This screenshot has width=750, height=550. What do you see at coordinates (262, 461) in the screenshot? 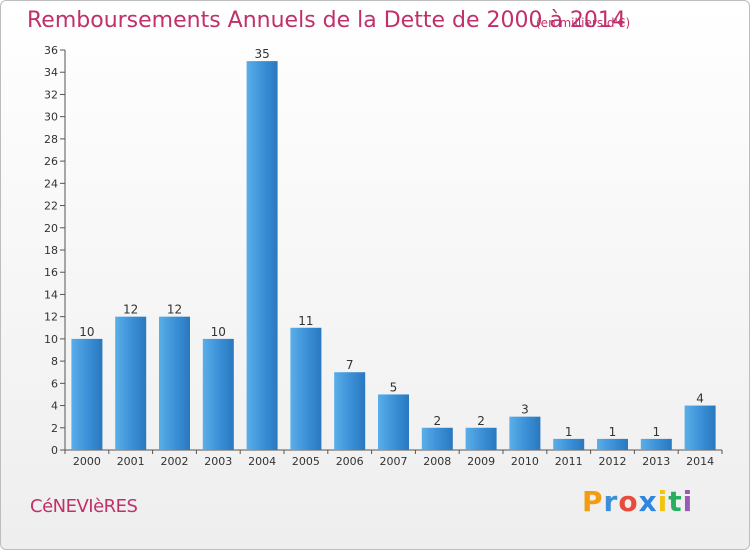
I see `x-tick-label: 2004` at bounding box center [262, 461].